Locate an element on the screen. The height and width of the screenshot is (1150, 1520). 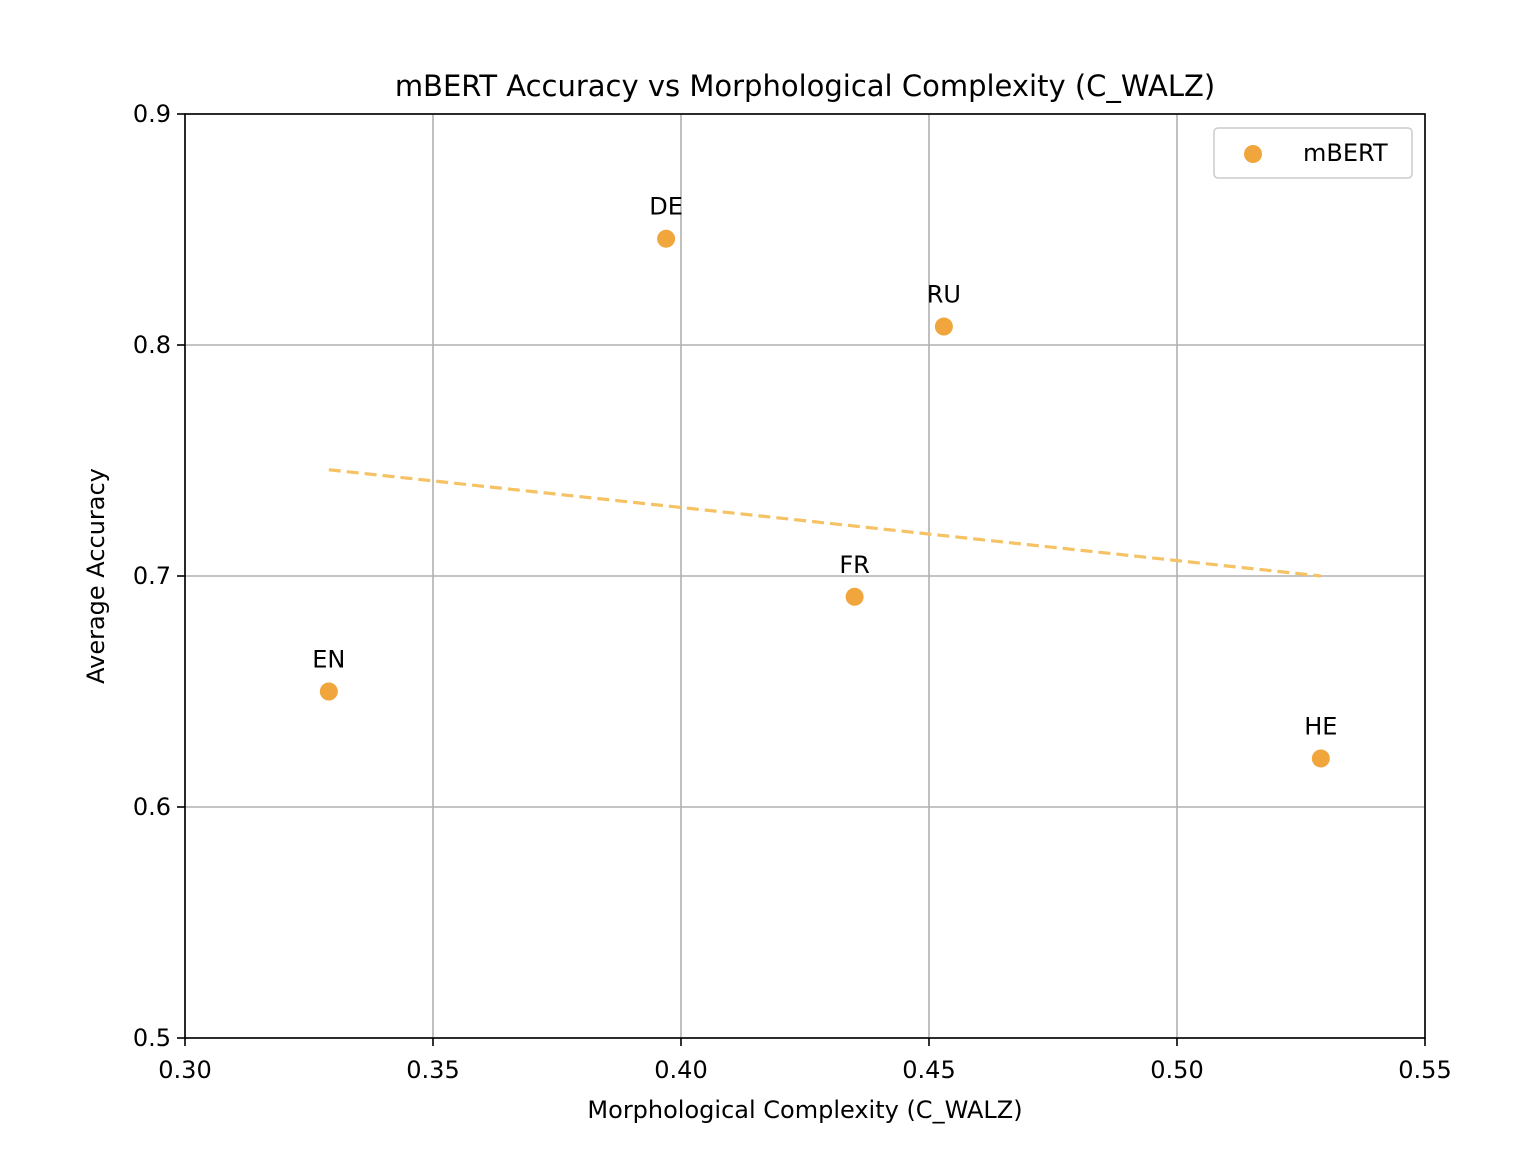
data-point-ru is located at coordinates (943, 326).